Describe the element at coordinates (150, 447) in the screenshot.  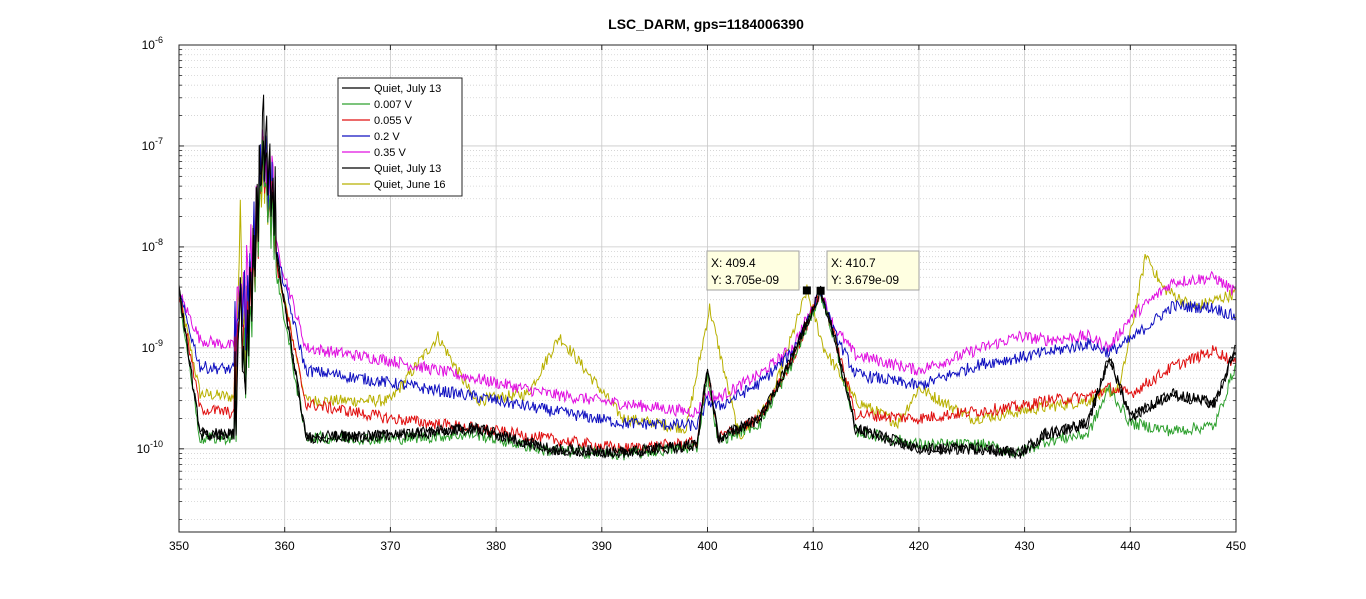
I see `y-tick-label: 10⁻¹⁰` at that location.